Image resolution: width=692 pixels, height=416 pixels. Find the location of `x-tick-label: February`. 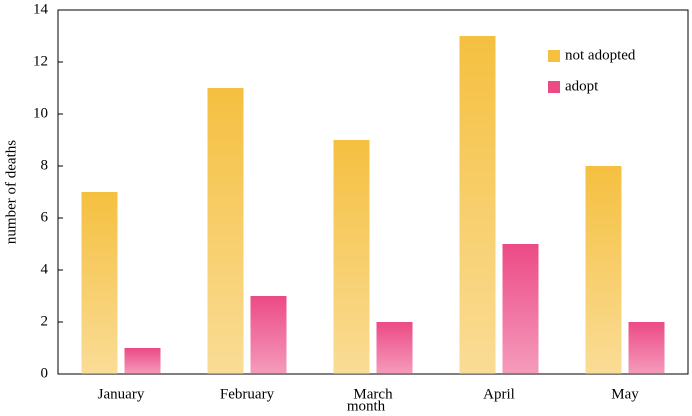

x-tick-label: February is located at coordinates (247, 394).